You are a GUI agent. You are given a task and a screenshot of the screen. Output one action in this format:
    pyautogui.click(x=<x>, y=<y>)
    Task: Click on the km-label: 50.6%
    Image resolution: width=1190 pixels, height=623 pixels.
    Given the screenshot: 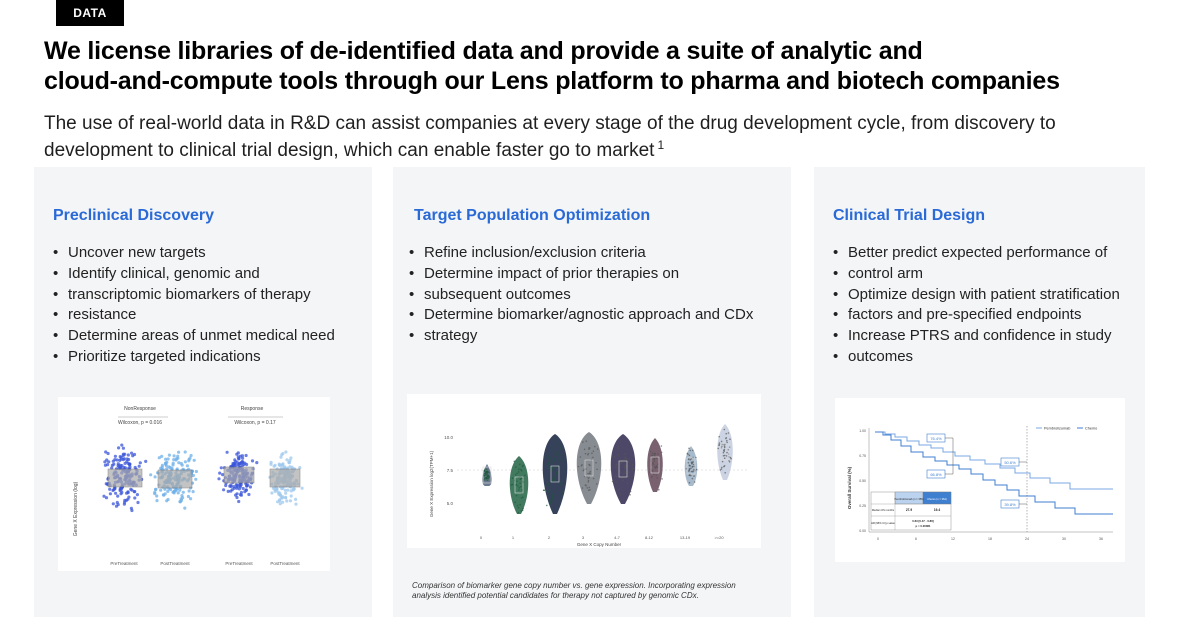 What is the action you would take?
    pyautogui.click(x=1010, y=462)
    